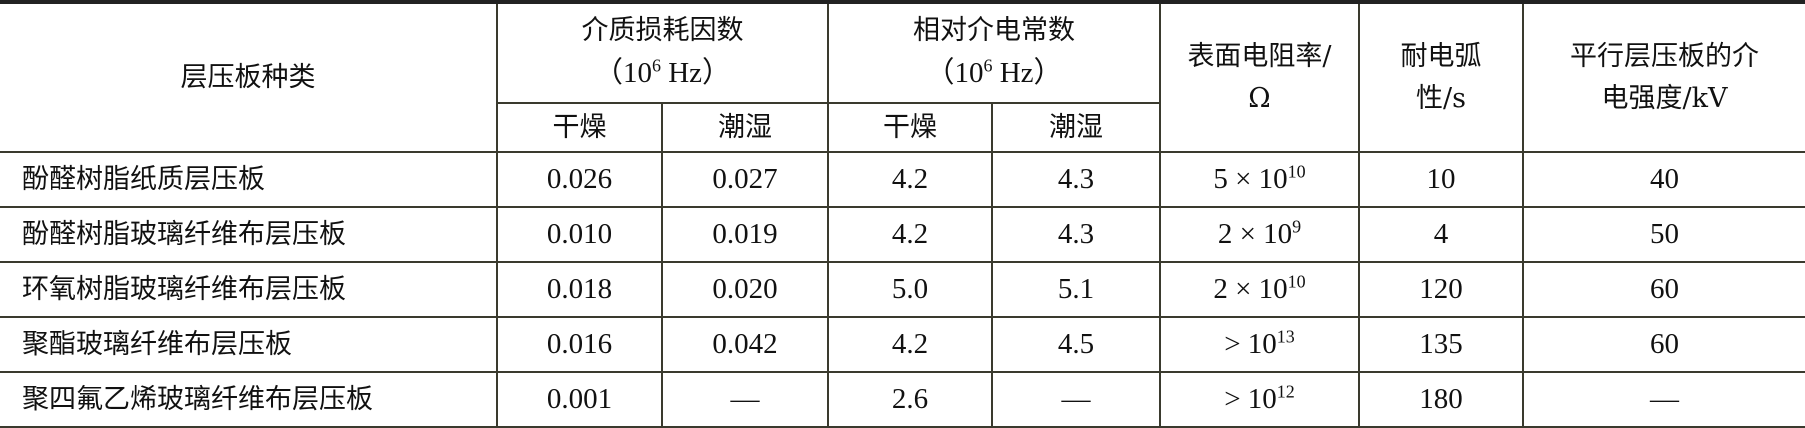 This screenshot has height=428, width=1805. Describe the element at coordinates (1259, 344) in the screenshot. I see `resistivity-cell: > 1013` at that location.